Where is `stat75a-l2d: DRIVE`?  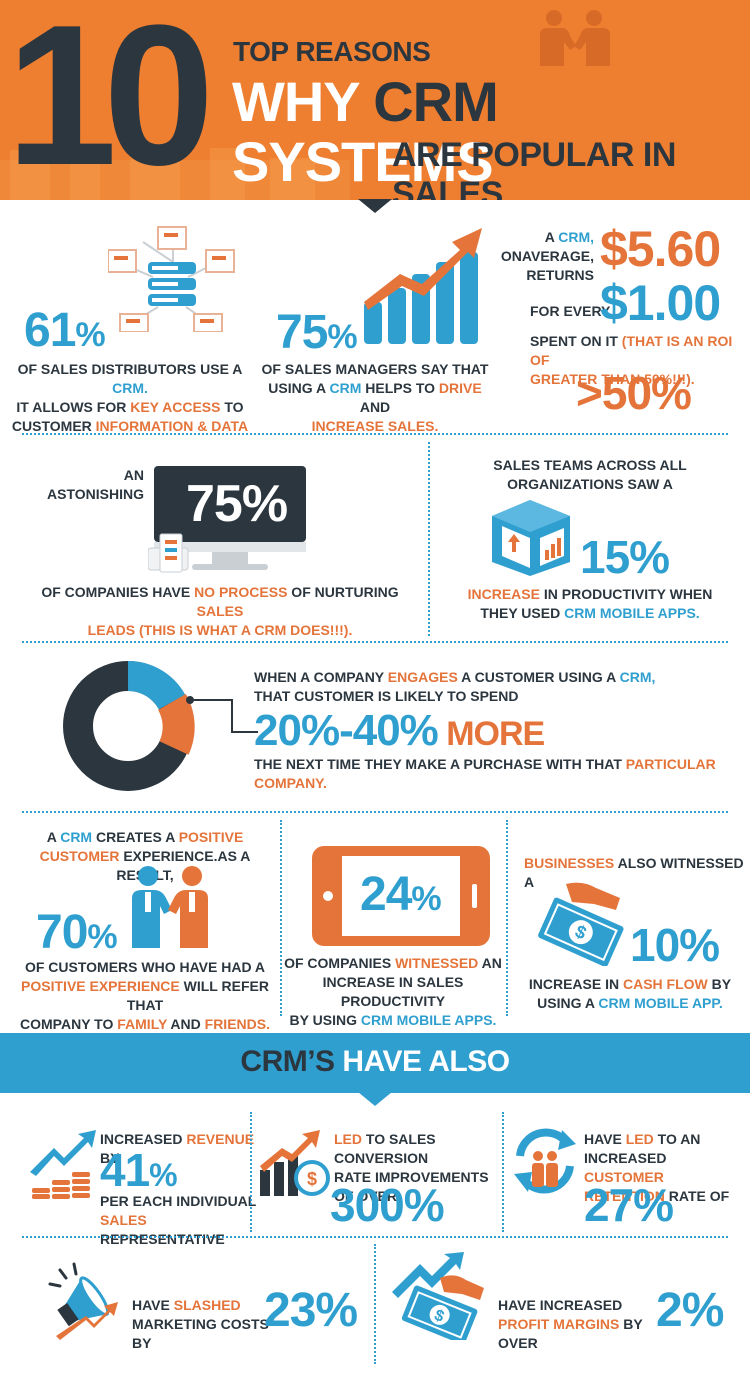
stat75a-l2d: DRIVE is located at coordinates (460, 388).